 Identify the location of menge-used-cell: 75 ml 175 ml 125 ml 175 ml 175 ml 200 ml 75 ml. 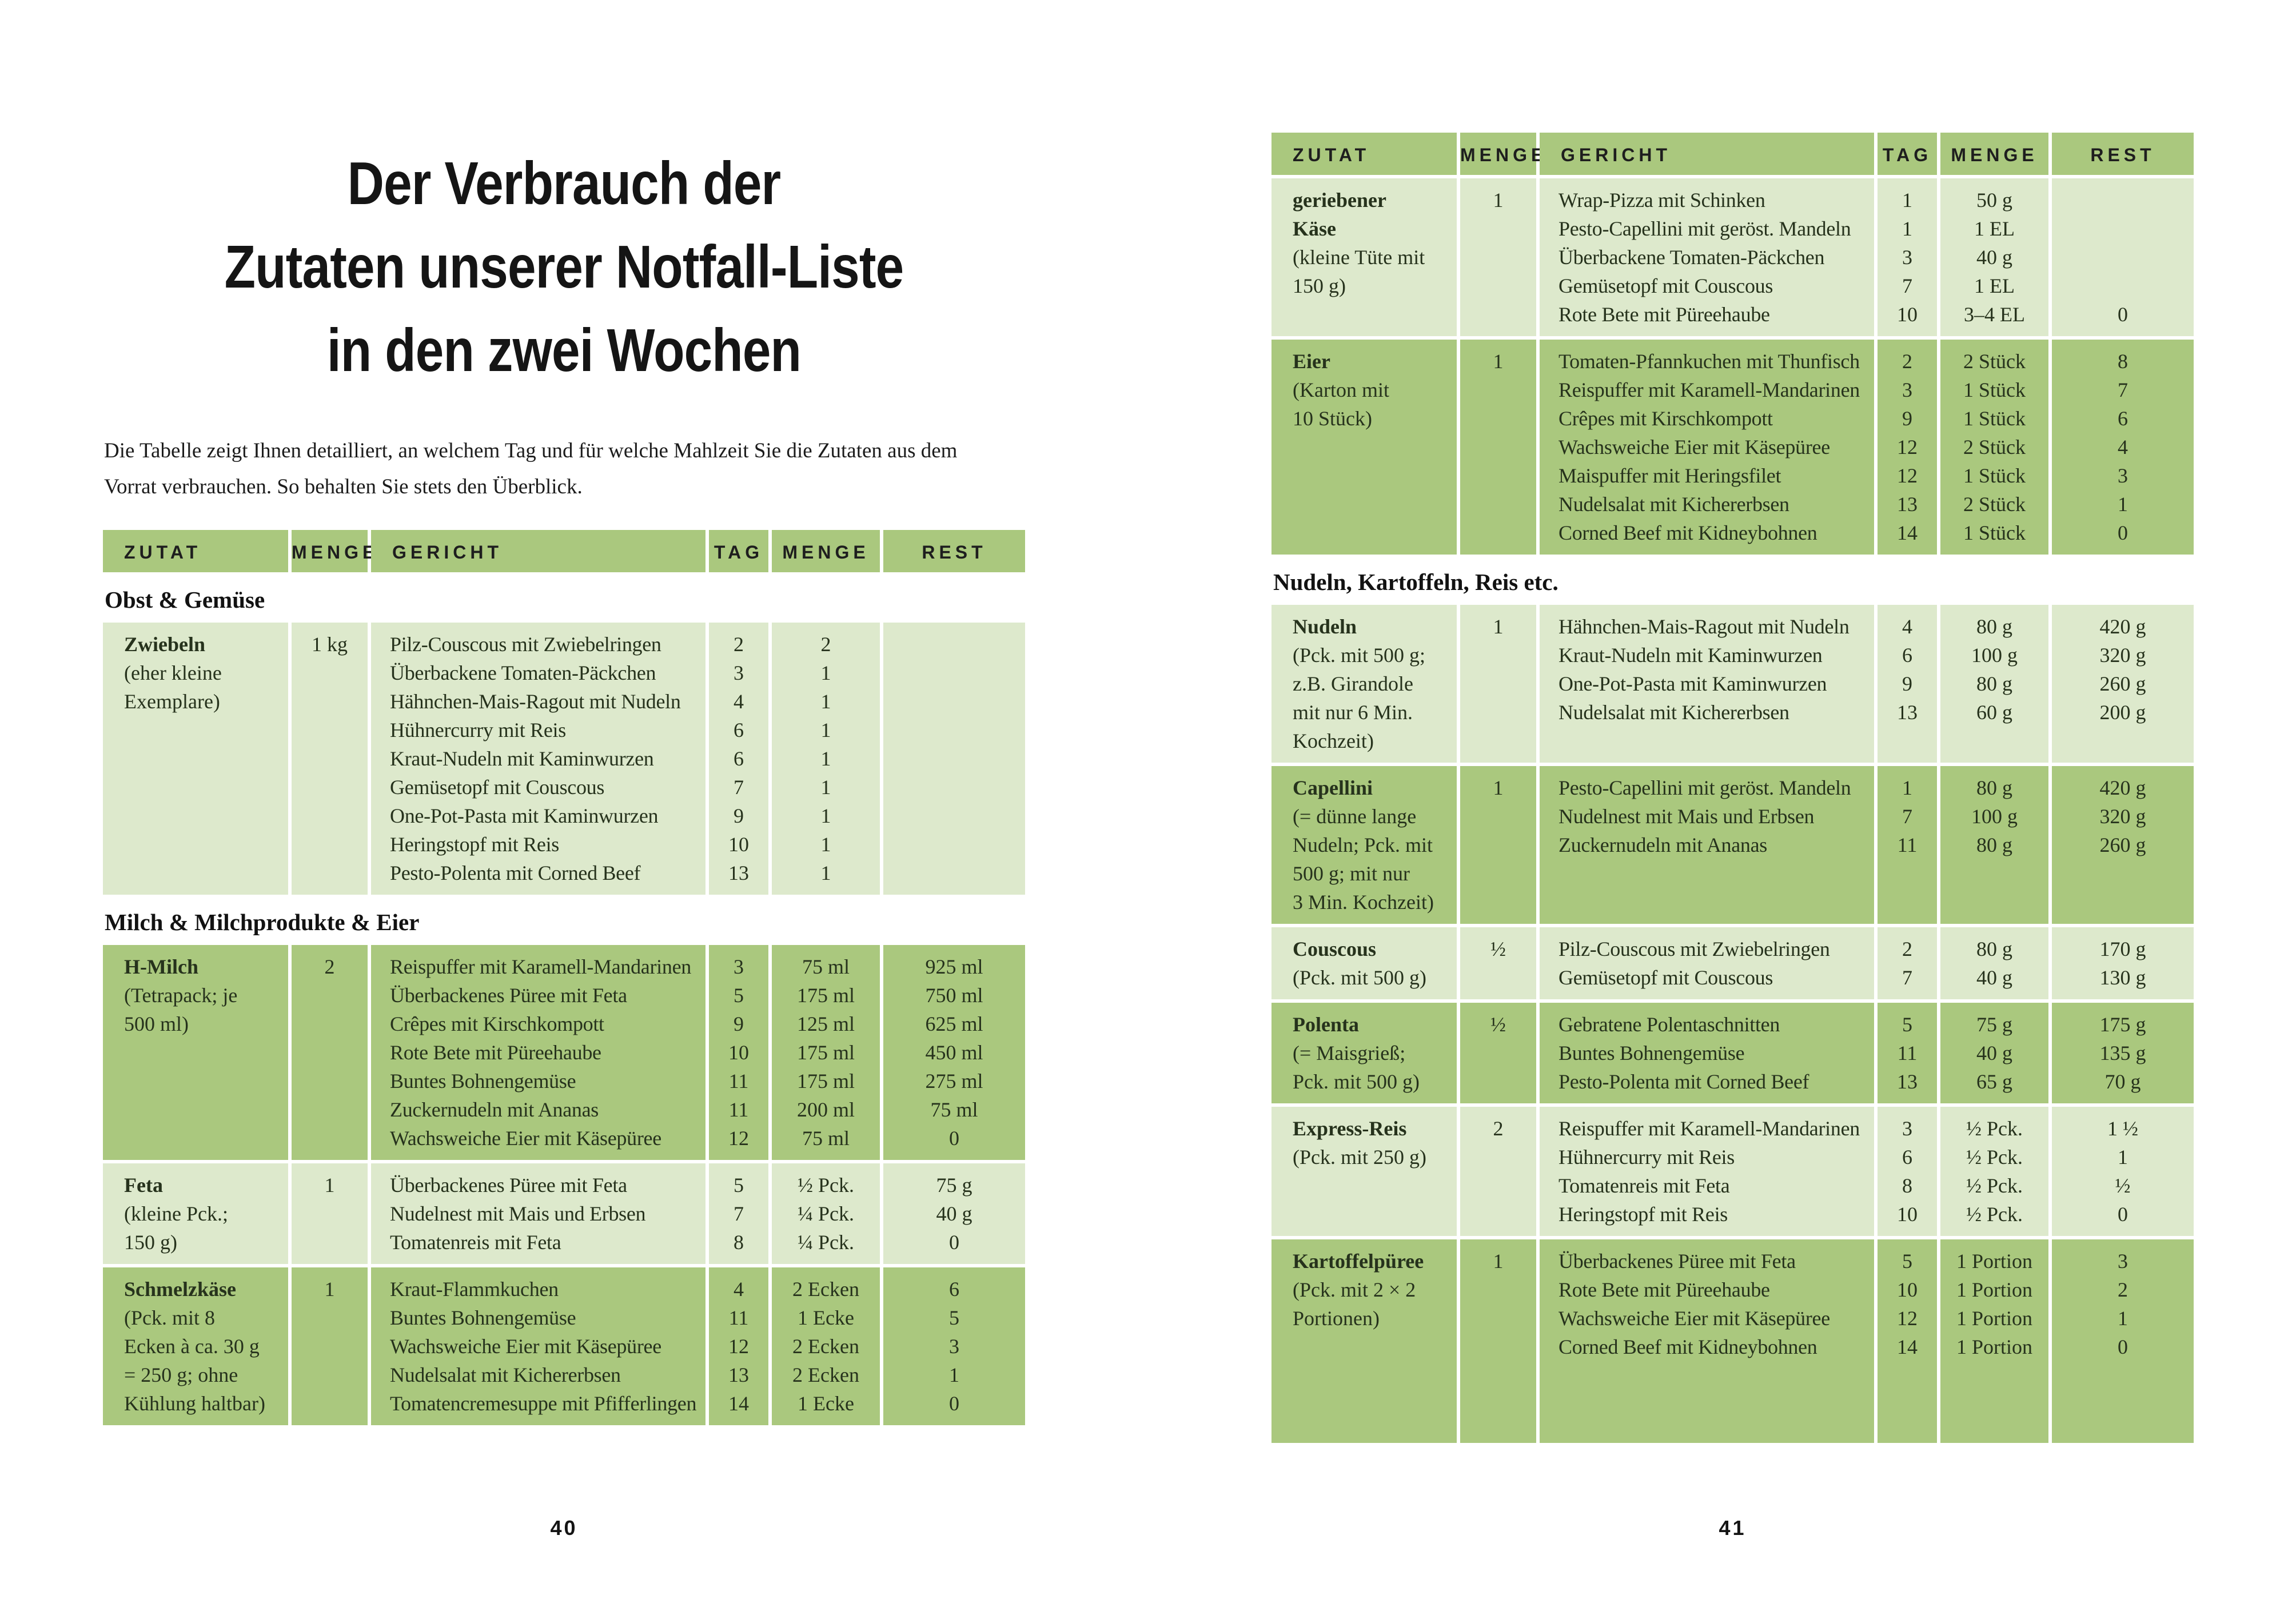
(826, 1052).